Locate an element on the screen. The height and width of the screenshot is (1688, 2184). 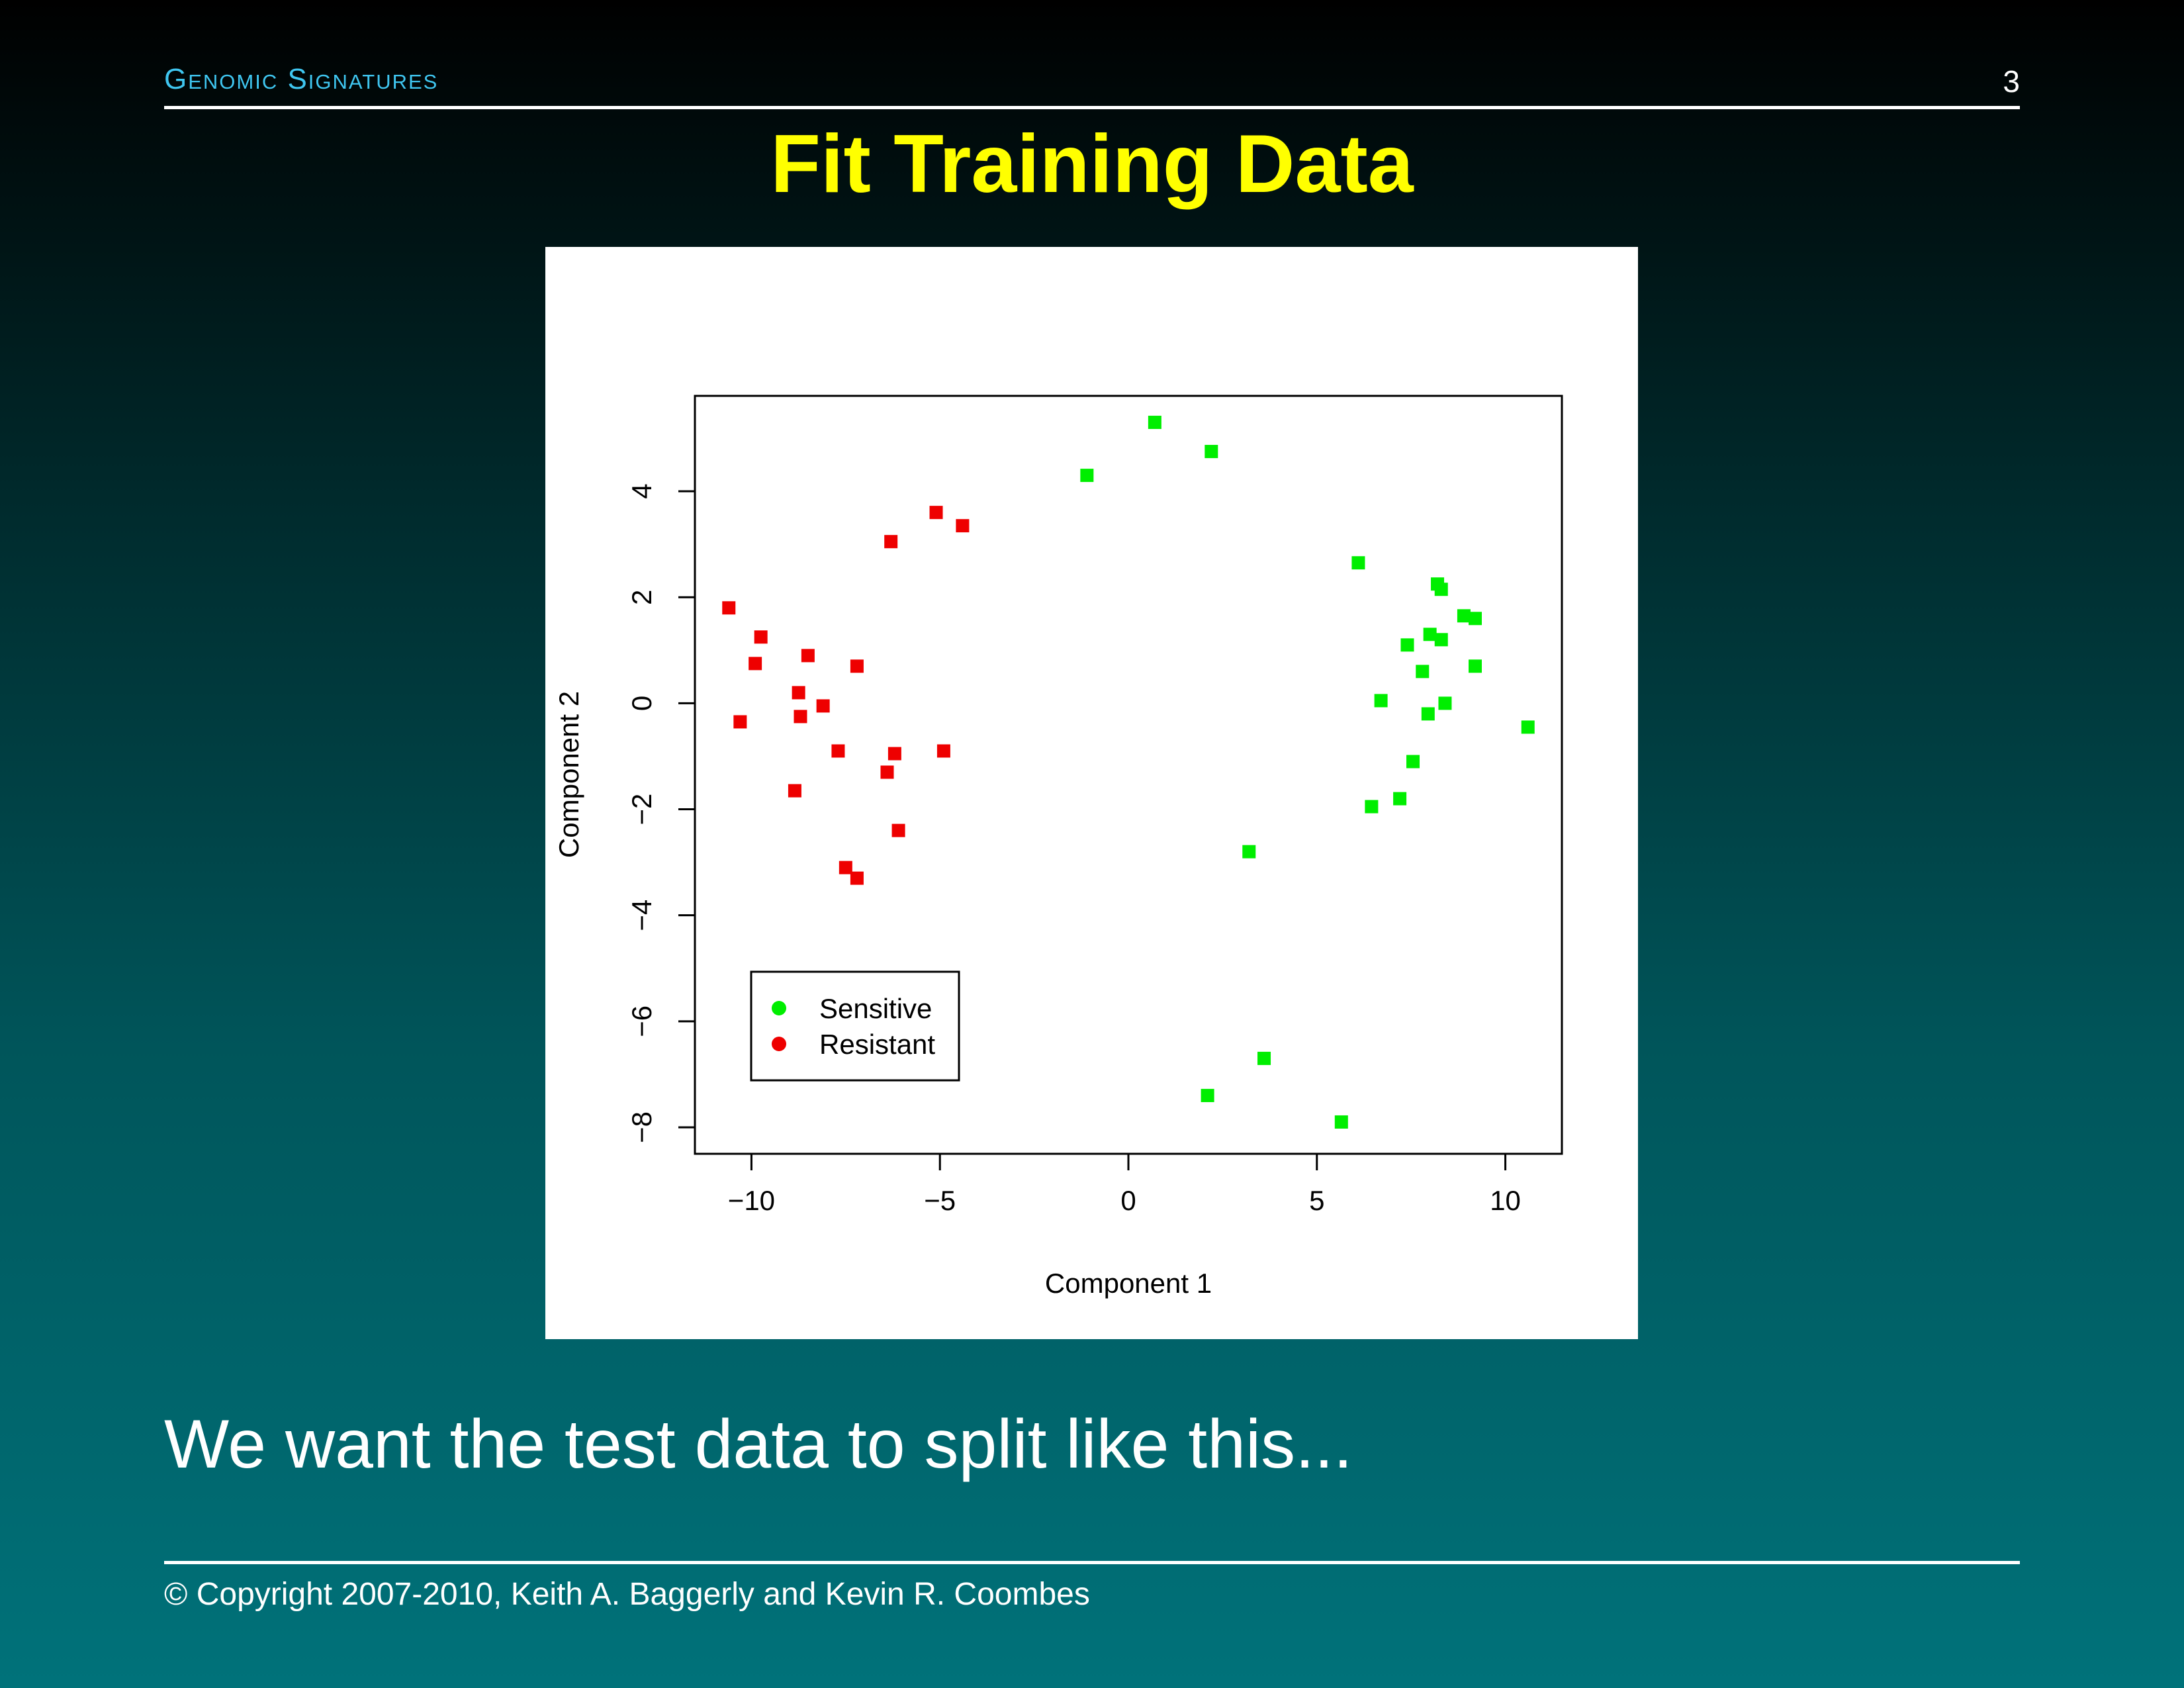
legend-marker-resistant is located at coordinates (779, 1044).